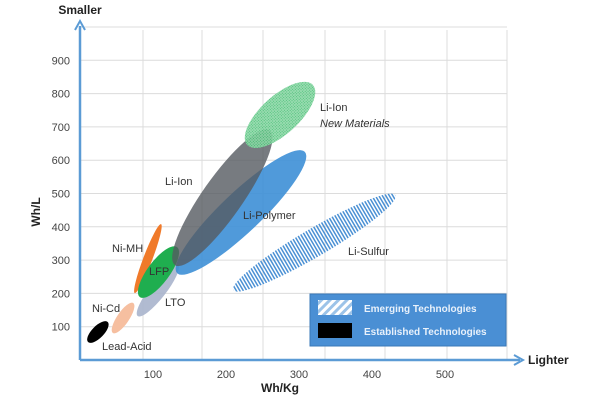 The width and height of the screenshot is (600, 400). I want to click on x-tick-label: 100, so click(153, 375).